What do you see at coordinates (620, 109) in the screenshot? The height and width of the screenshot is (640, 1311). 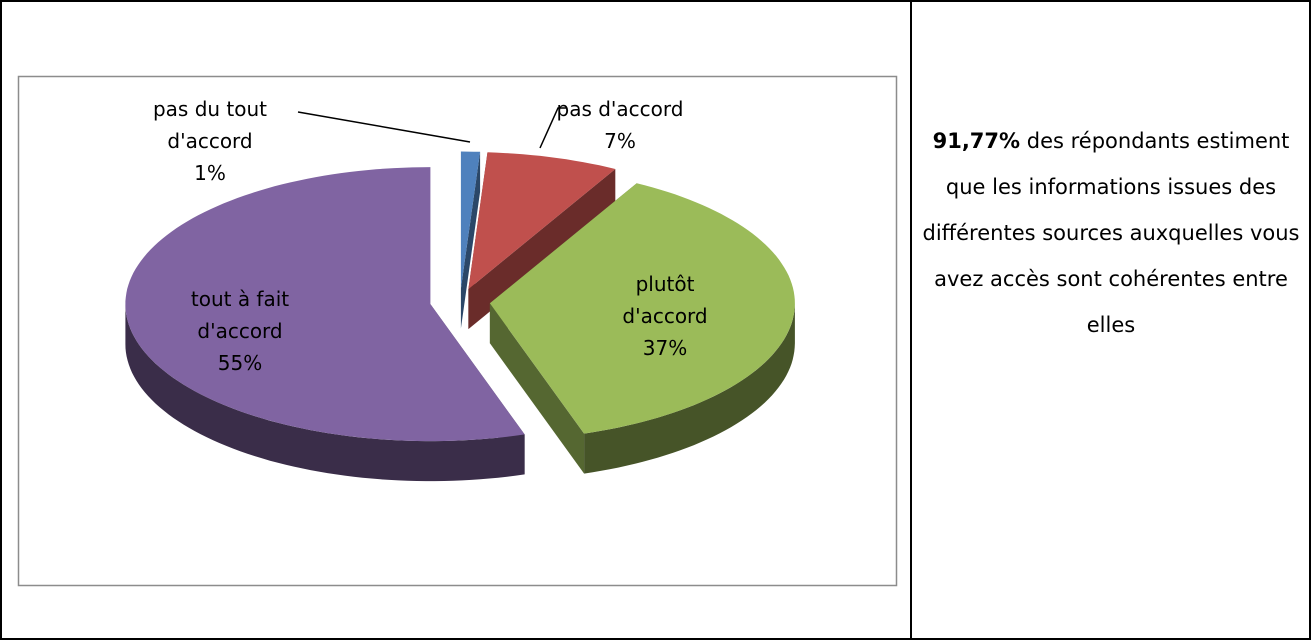 I see `category-name: pas d'accord` at bounding box center [620, 109].